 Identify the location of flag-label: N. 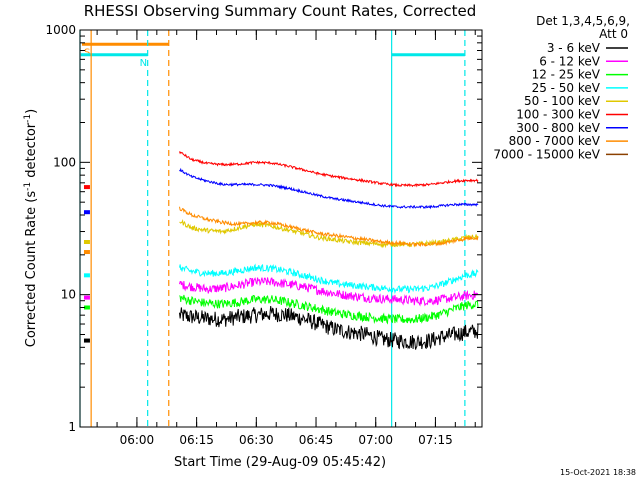
(143, 63).